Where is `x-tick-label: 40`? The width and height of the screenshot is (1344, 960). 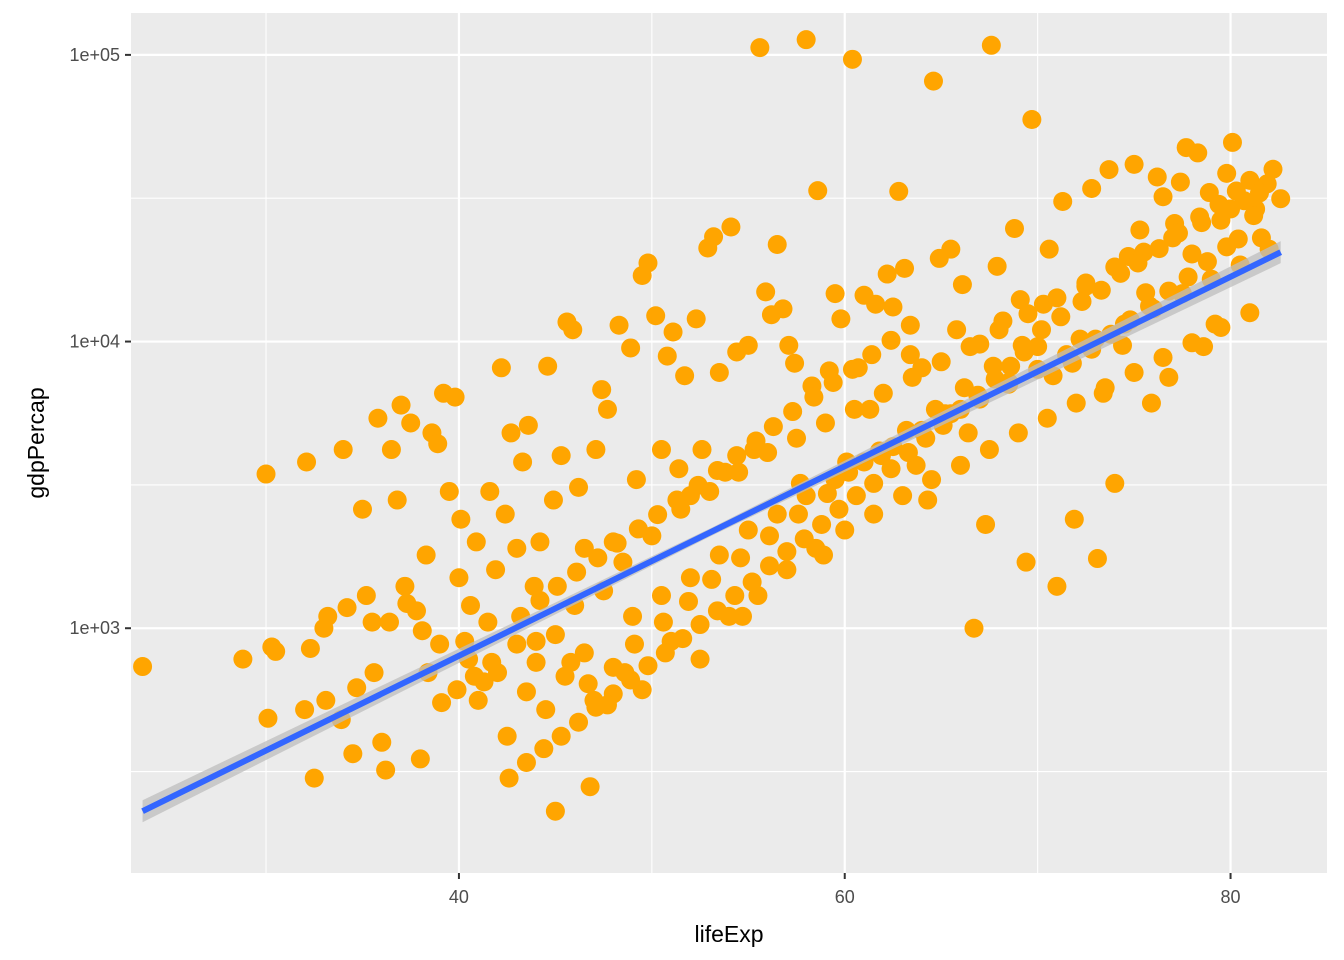
x-tick-label: 40 is located at coordinates (459, 897).